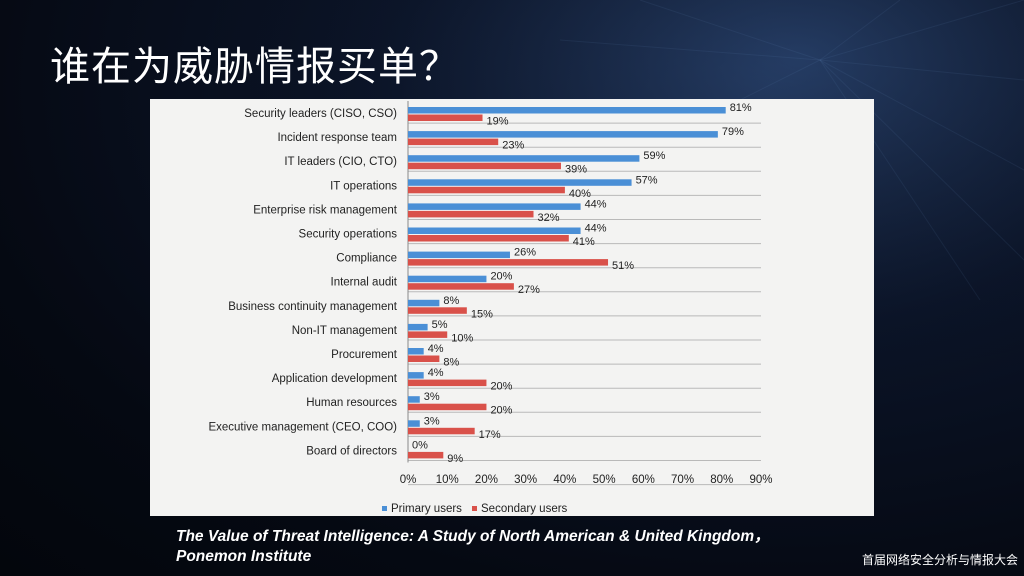 Image resolution: width=1024 pixels, height=576 pixels. What do you see at coordinates (474, 508) in the screenshot?
I see `legend-marker-secondary` at bounding box center [474, 508].